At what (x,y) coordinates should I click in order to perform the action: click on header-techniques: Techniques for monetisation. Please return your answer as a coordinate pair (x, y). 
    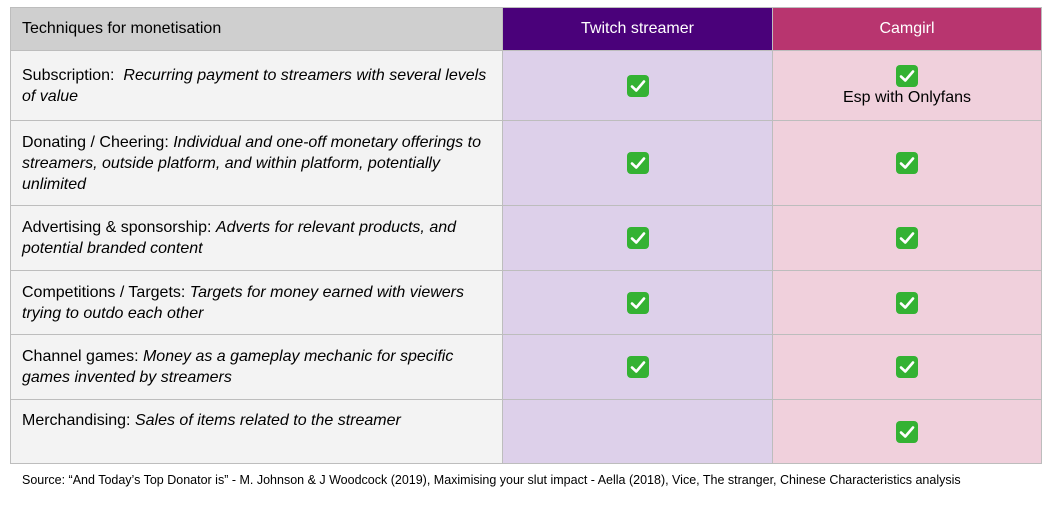
    Looking at the image, I should click on (256, 29).